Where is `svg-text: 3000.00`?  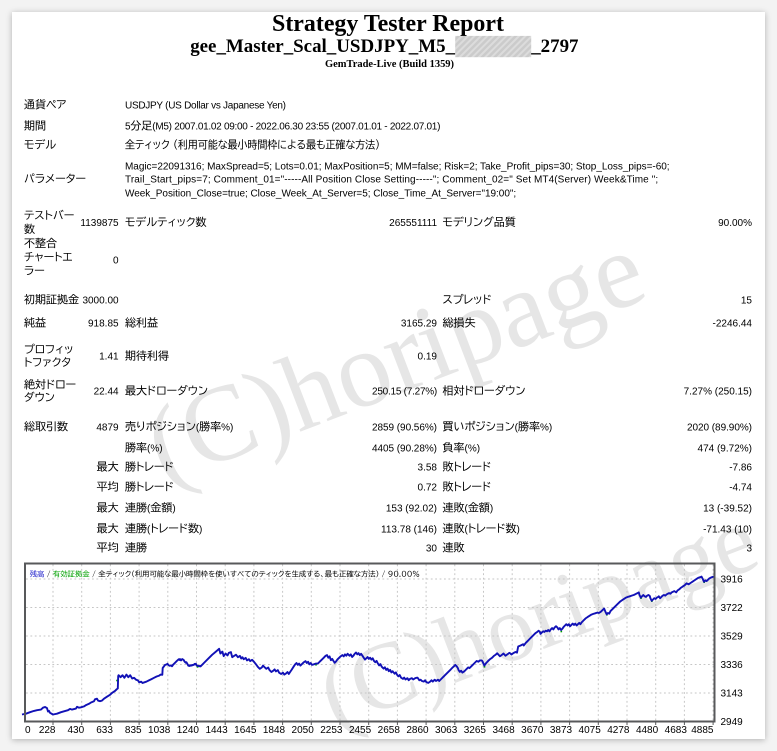 svg-text: 3000.00 is located at coordinates (100, 300).